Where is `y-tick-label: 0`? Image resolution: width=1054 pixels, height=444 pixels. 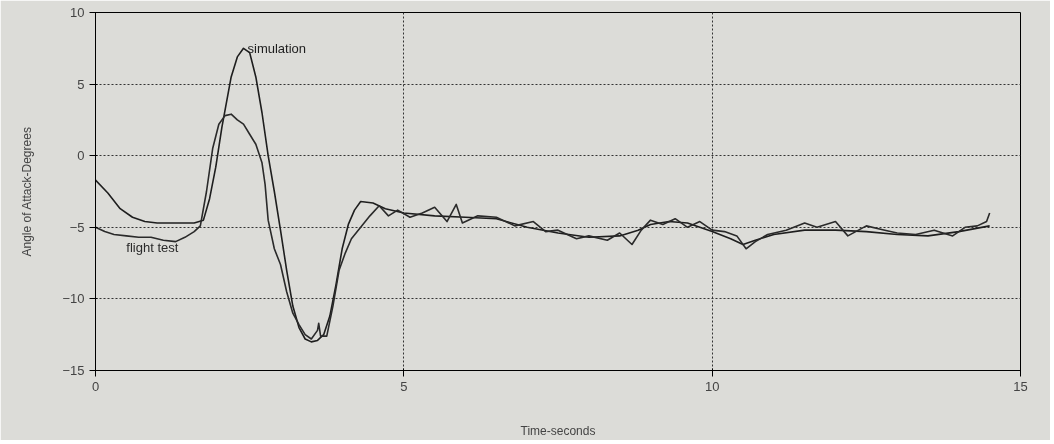 y-tick-label: 0 is located at coordinates (81, 156).